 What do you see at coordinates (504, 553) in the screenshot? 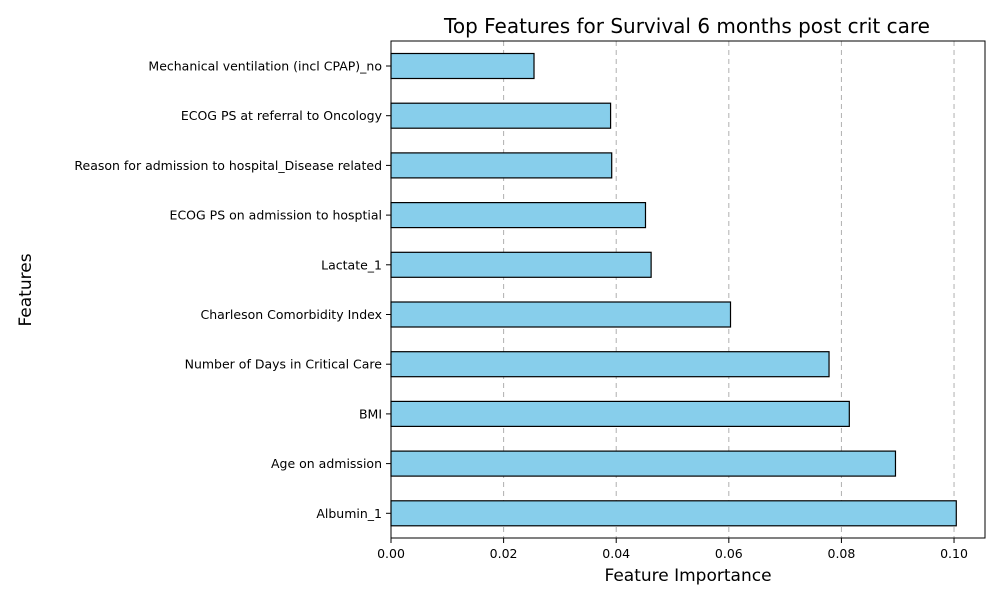
I see `x-tick-label: 0.02` at bounding box center [504, 553].